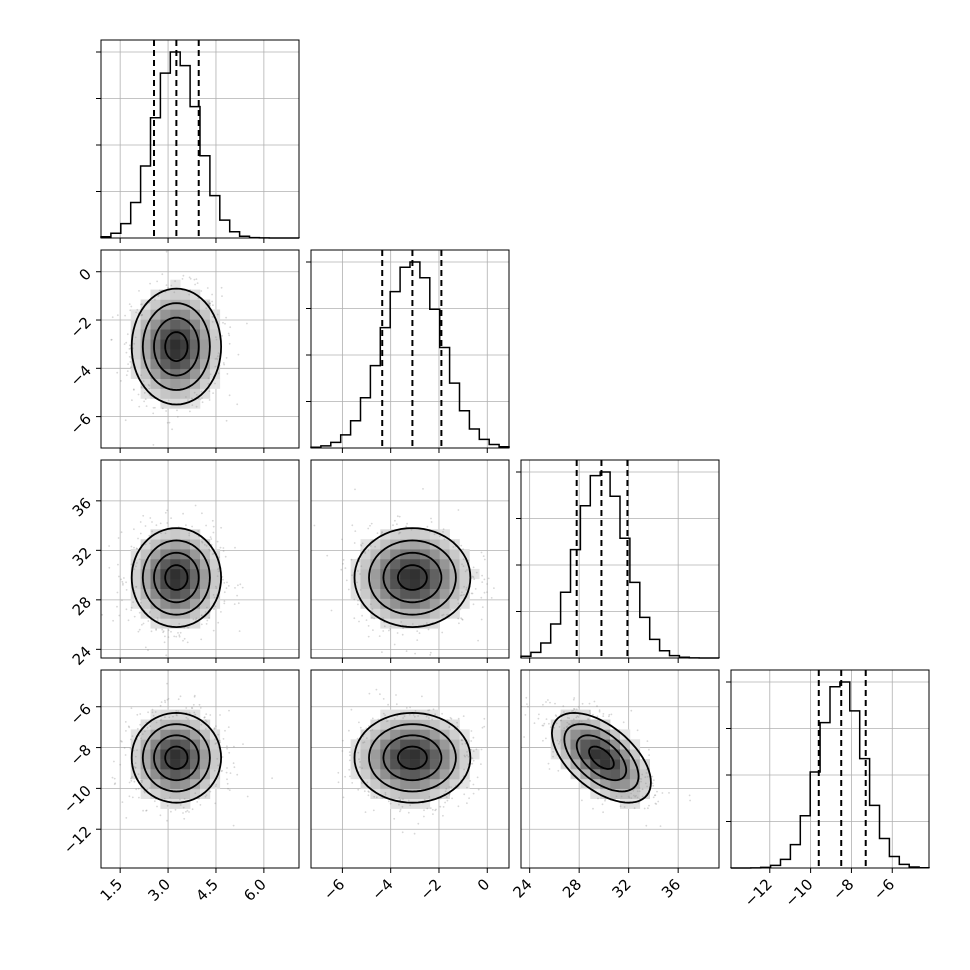  Describe the element at coordinates (77, 839) in the screenshot. I see `y-tick-label-param-3: −12` at that location.